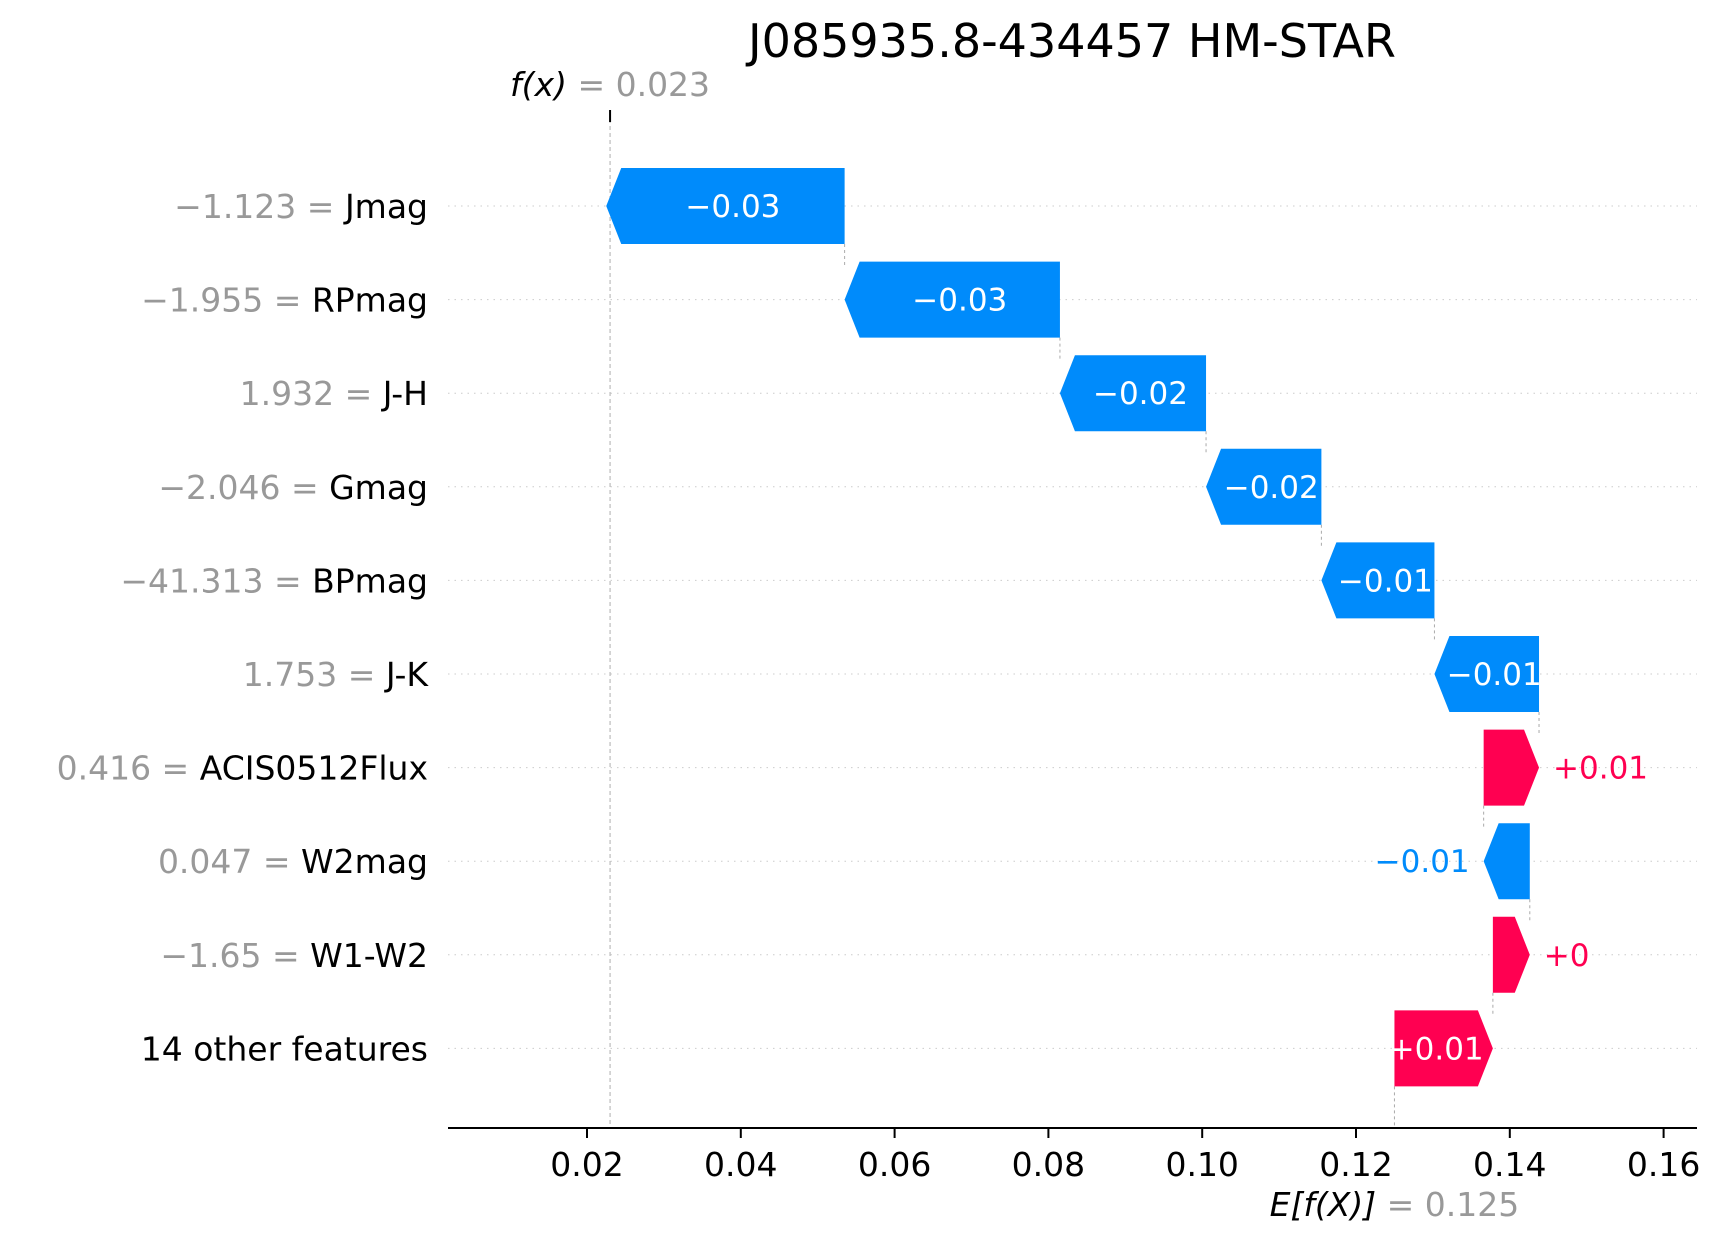 The height and width of the screenshot is (1236, 1715). I want to click on feature-name: J-H, so click(404, 393).